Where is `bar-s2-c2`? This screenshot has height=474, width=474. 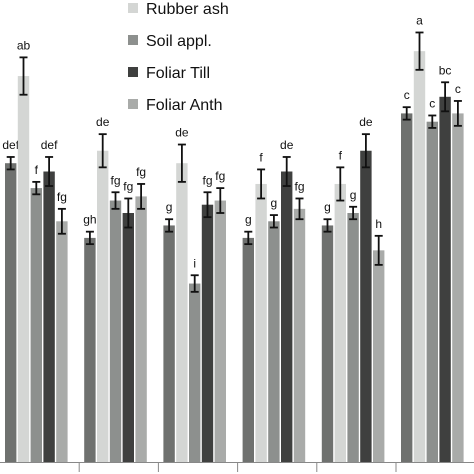 bar-s2-c2 is located at coordinates (195, 372).